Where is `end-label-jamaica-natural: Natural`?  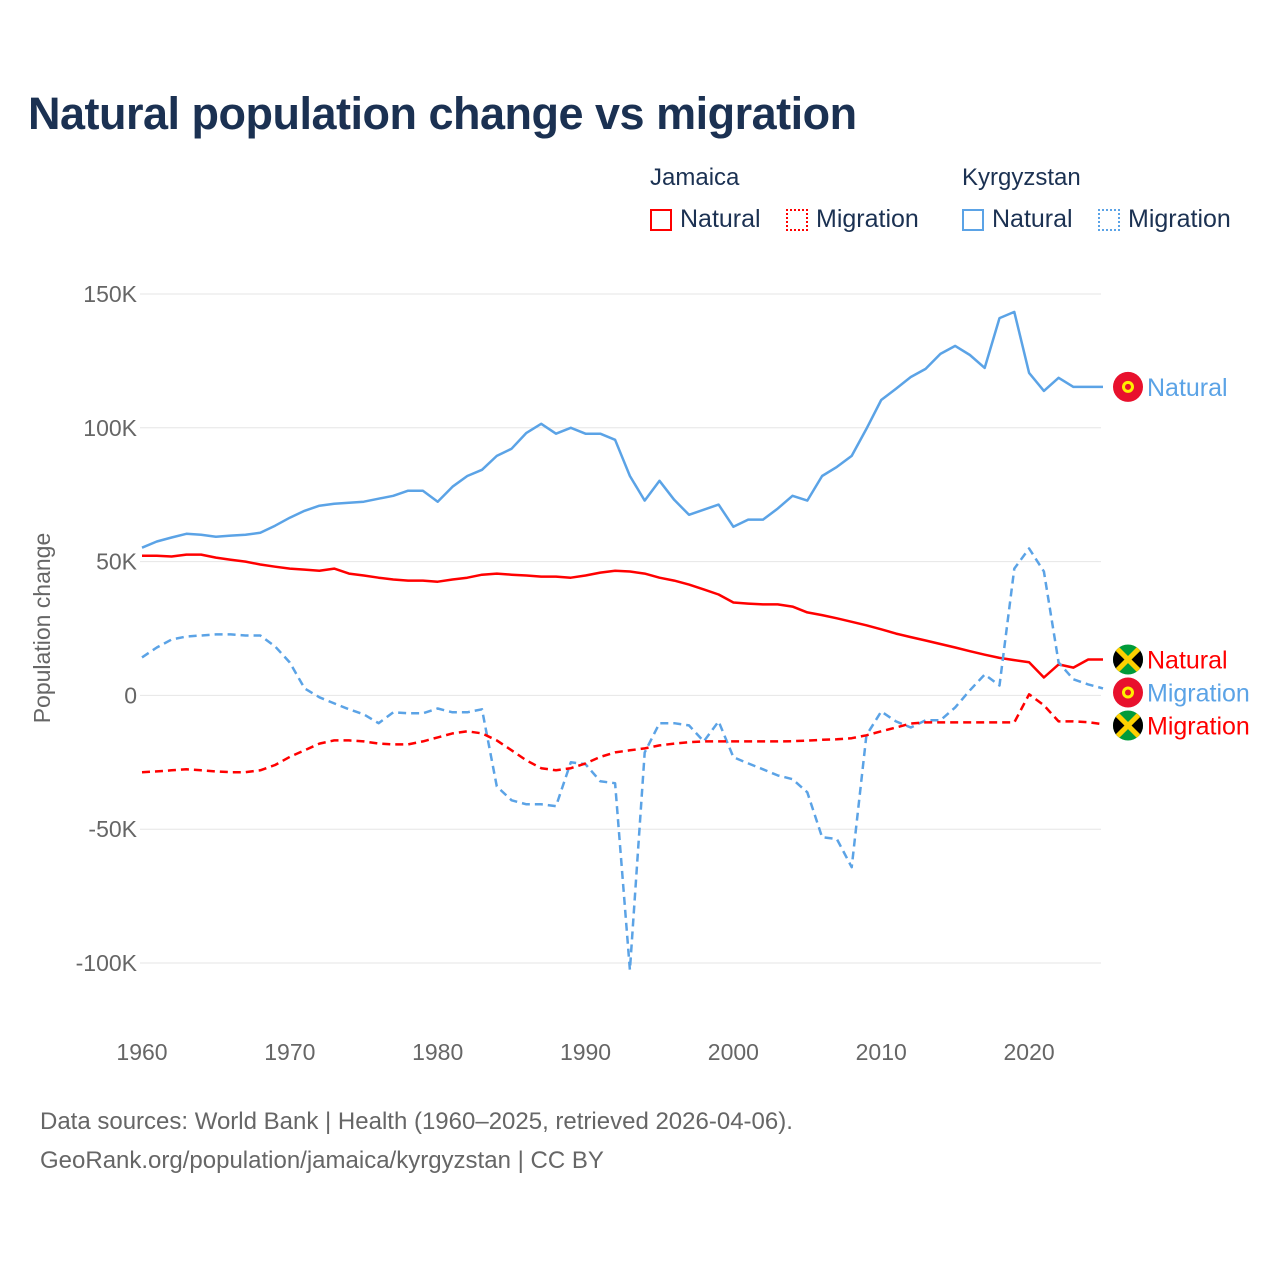 end-label-jamaica-natural: Natural is located at coordinates (1170, 659).